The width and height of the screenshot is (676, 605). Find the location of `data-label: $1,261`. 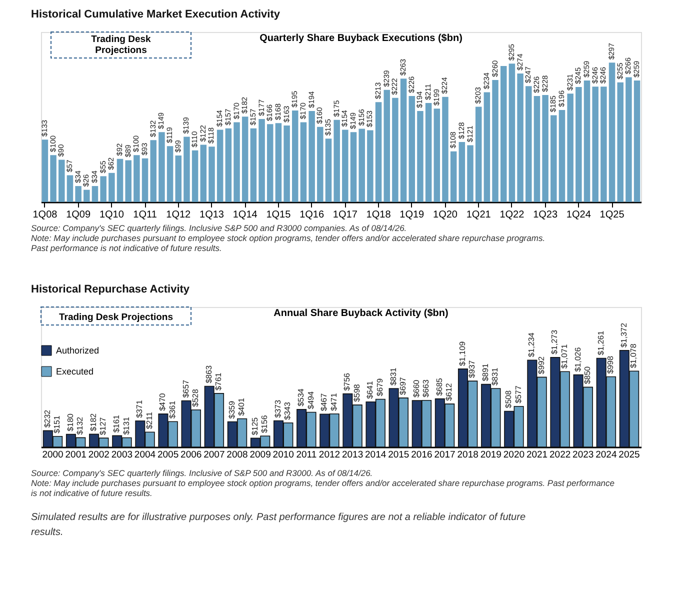

data-label: $1,261 is located at coordinates (601, 343).